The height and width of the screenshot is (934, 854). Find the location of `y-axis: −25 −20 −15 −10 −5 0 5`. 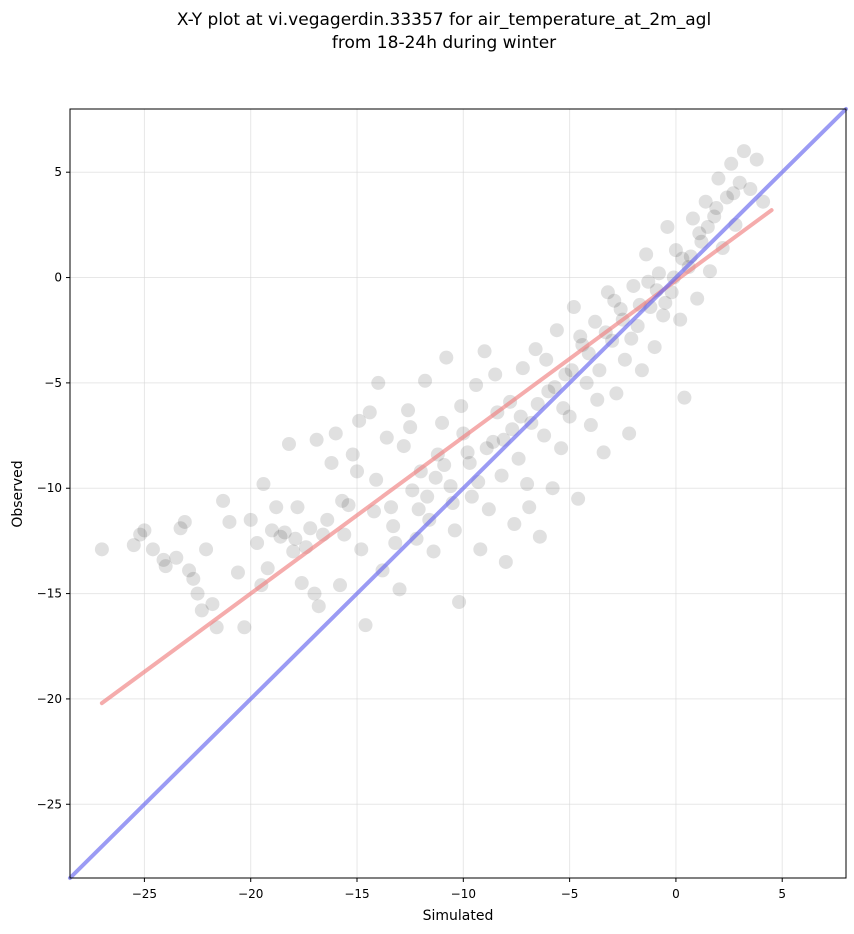

y-axis: −25 −20 −15 −10 −5 0 5 is located at coordinates (53, 488).